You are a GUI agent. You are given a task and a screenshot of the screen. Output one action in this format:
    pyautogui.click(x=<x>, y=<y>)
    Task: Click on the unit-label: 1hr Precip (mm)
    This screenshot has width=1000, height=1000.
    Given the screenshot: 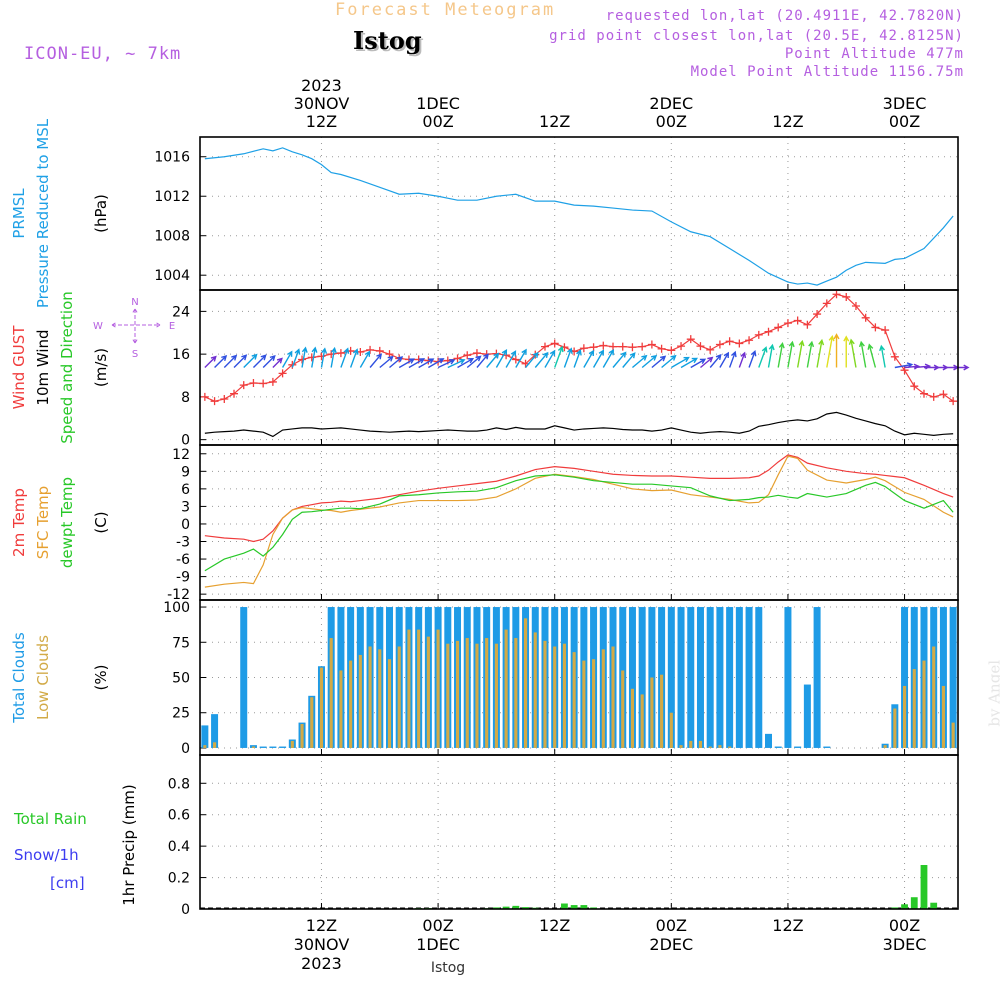 What is the action you would take?
    pyautogui.click(x=129, y=844)
    